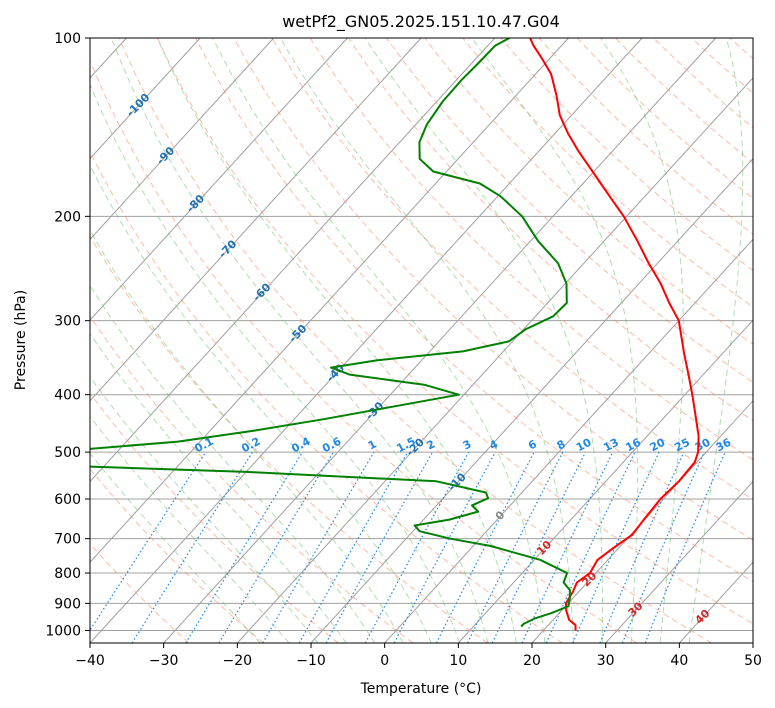 This screenshot has width=775, height=708. What do you see at coordinates (584, 444) in the screenshot?
I see `mixing-ratio-label: 10` at bounding box center [584, 444].